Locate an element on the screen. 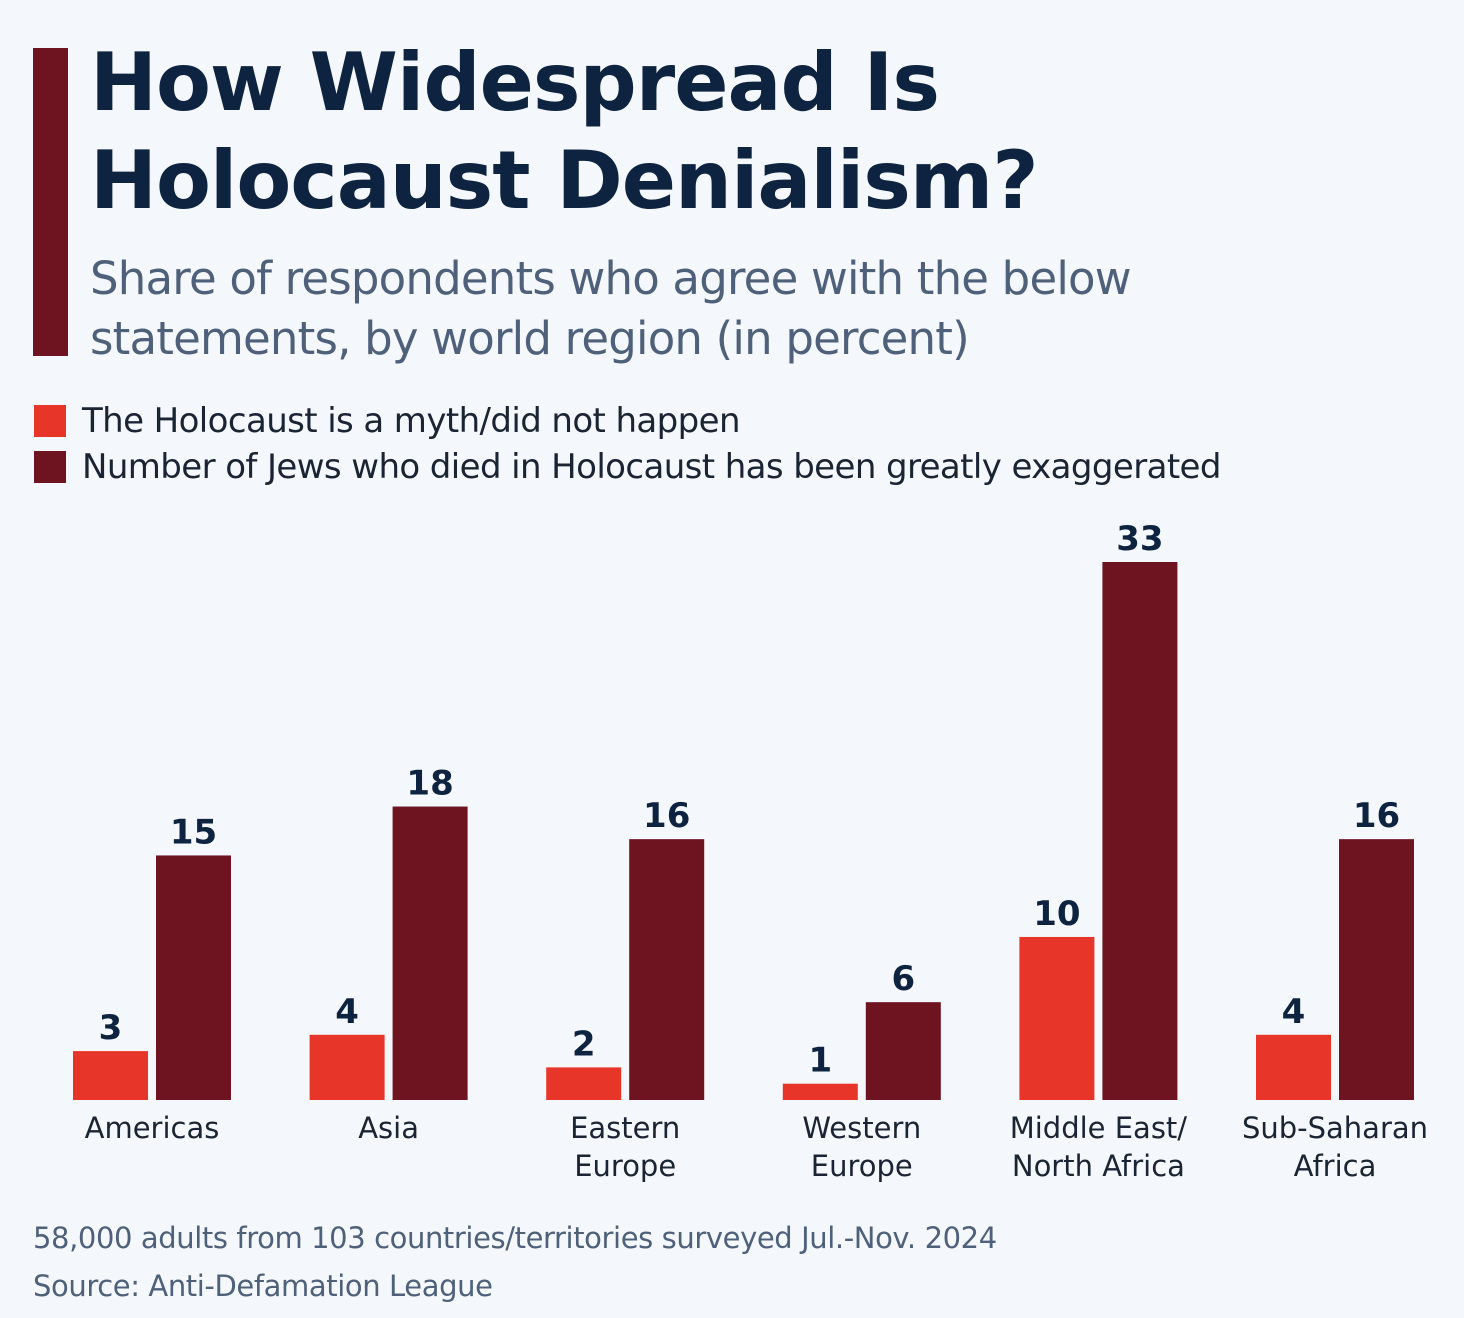 This screenshot has width=1464, height=1318. legend-swatch-myth is located at coordinates (50, 421).